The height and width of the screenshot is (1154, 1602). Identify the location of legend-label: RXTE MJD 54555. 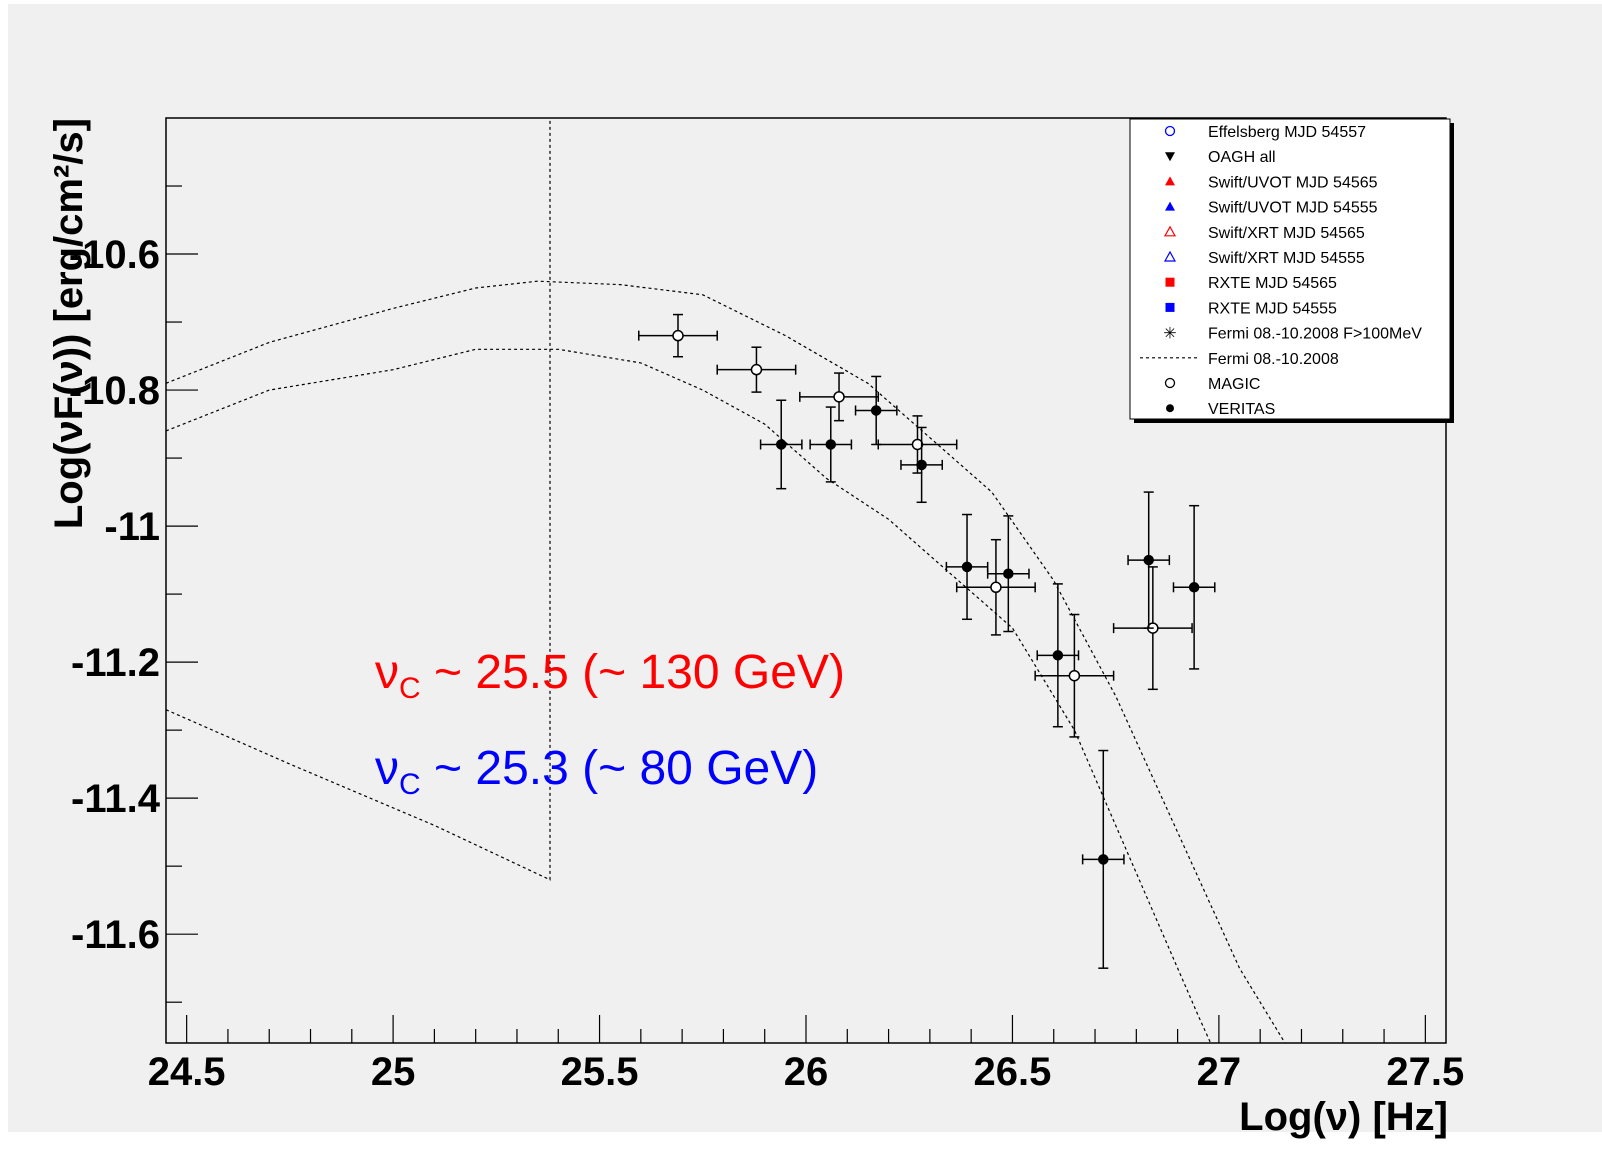
(1272, 308).